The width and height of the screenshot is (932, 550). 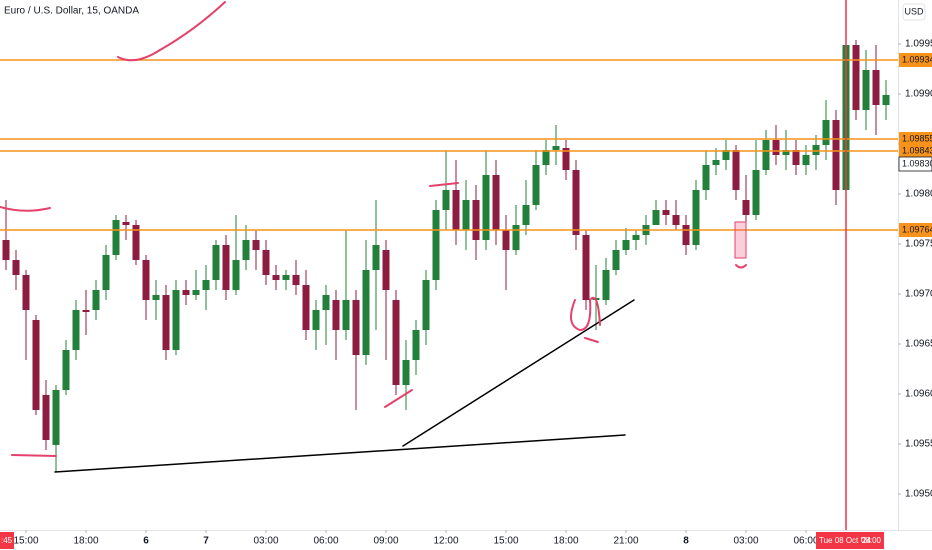 What do you see at coordinates (625, 541) in the screenshot?
I see `x-tick-label: 21:00` at bounding box center [625, 541].